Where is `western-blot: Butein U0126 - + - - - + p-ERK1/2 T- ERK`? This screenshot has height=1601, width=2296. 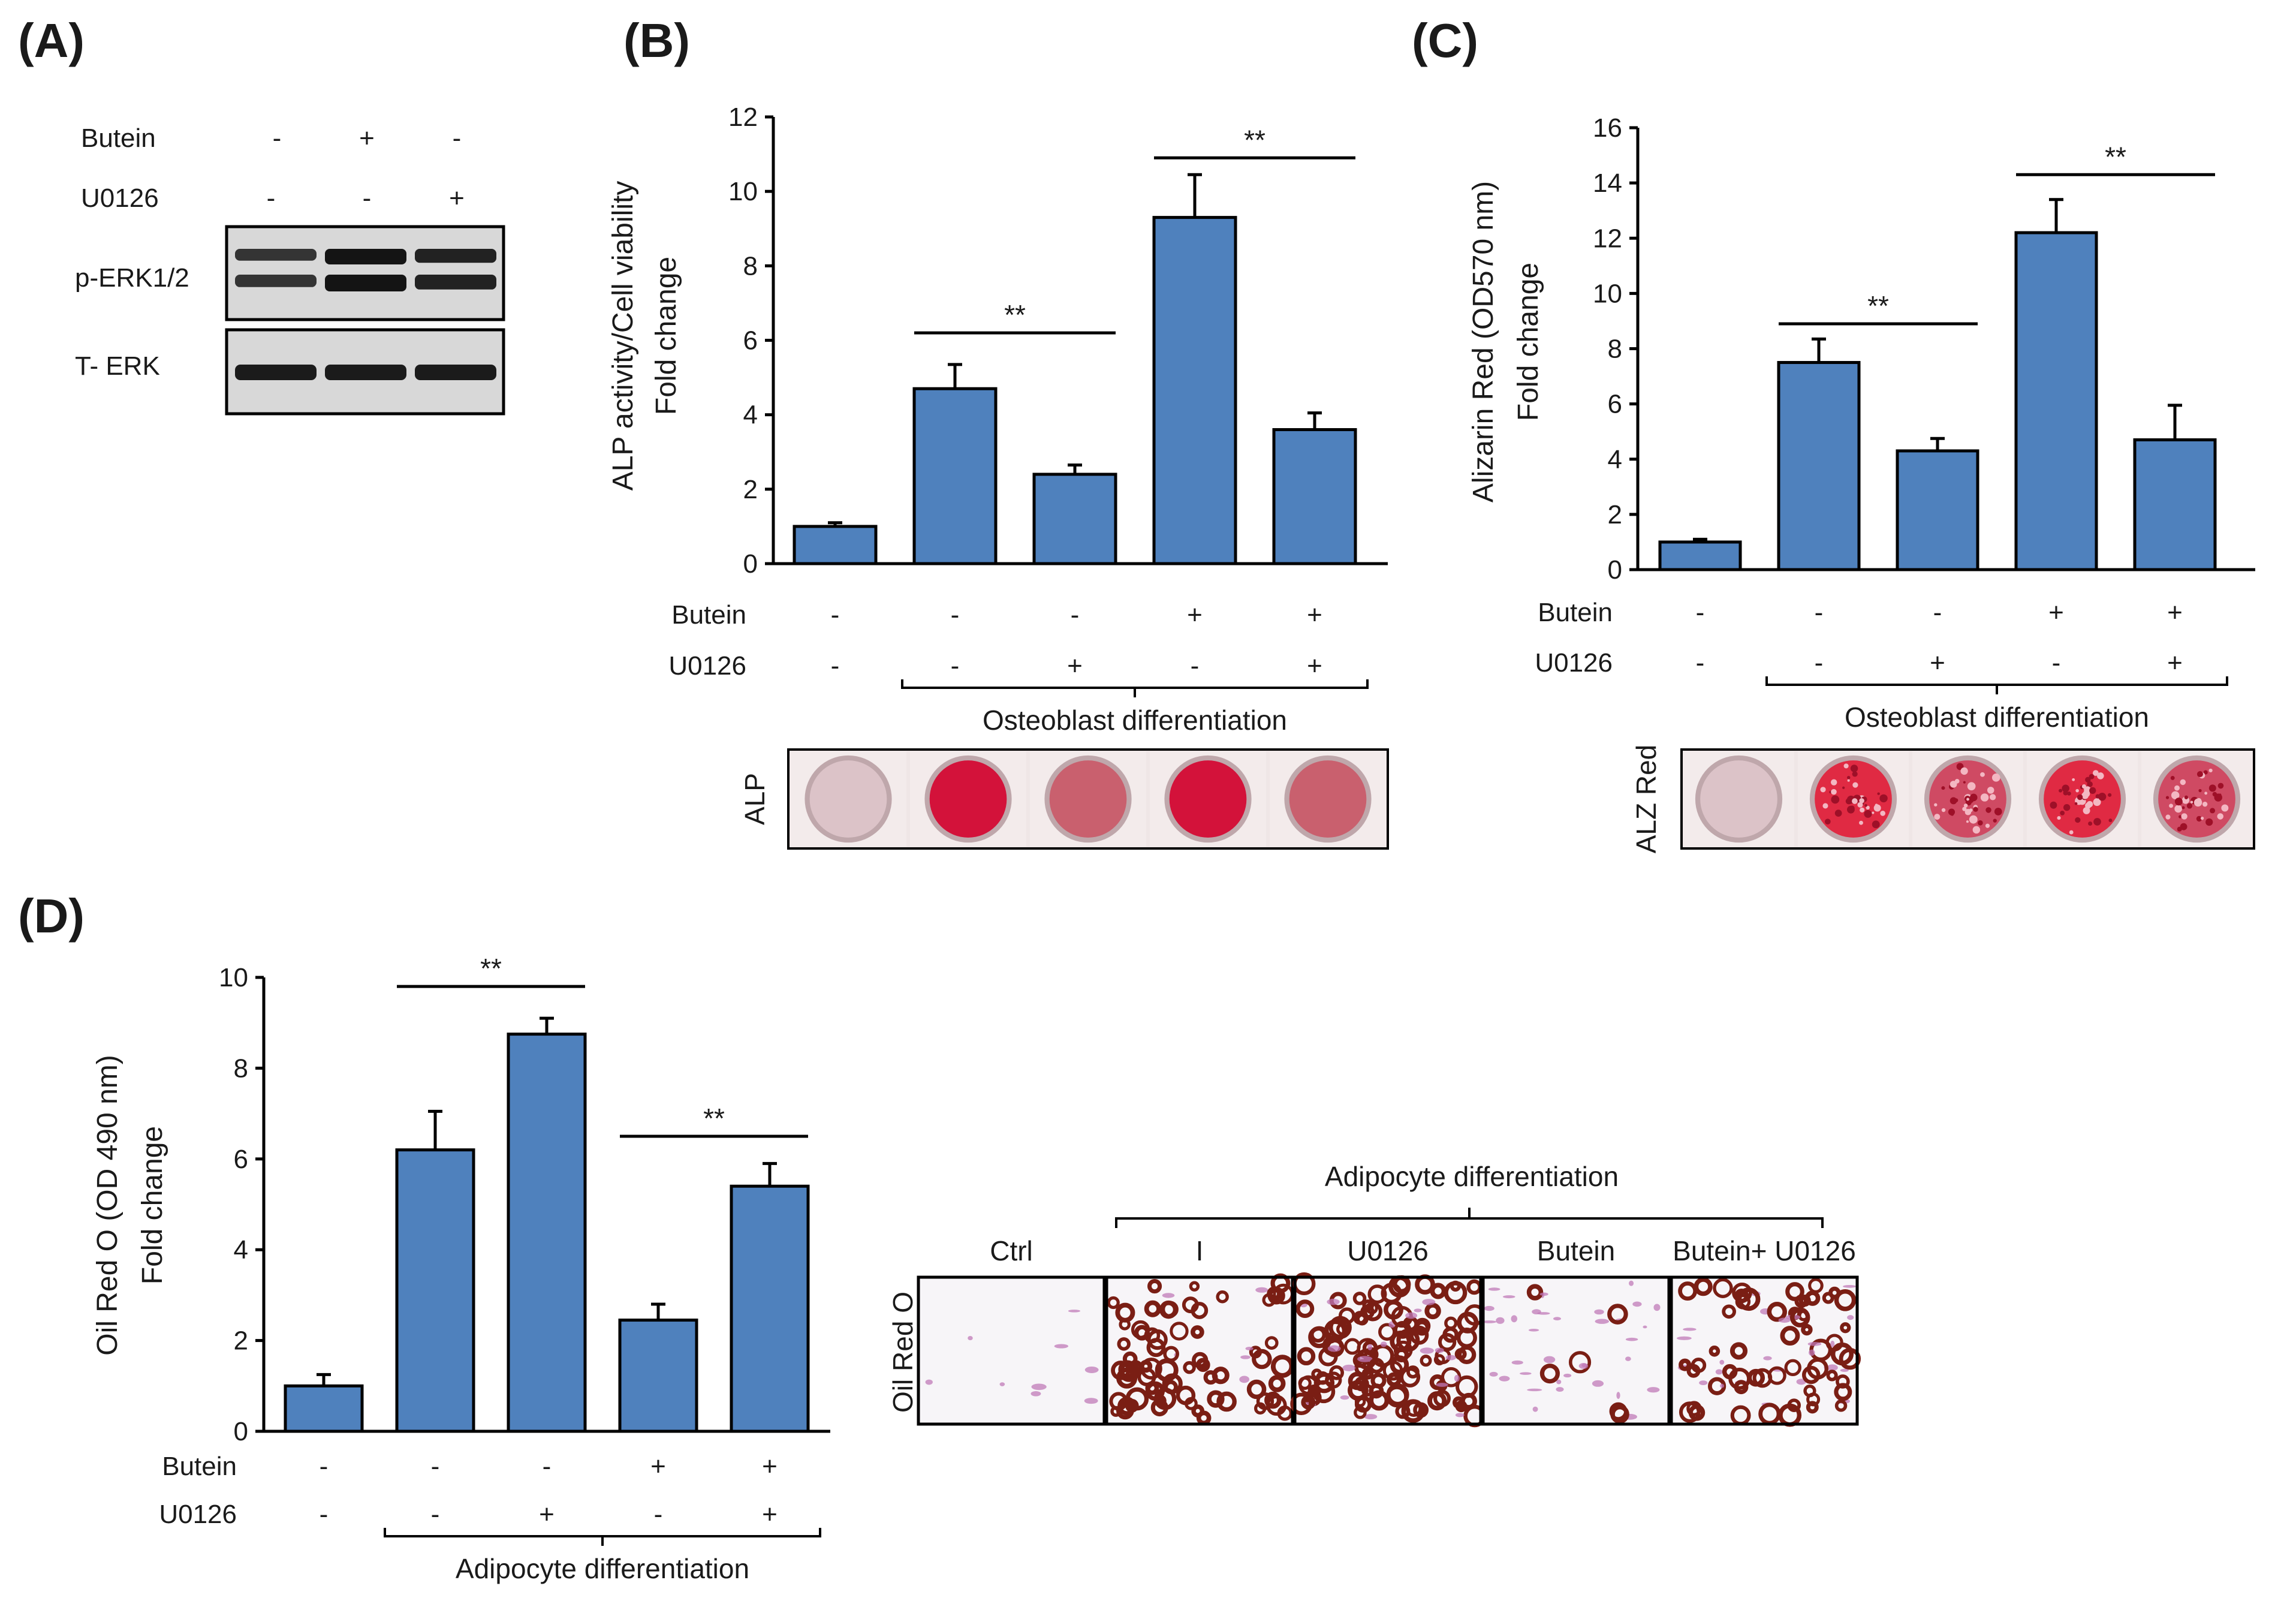
western-blot: Butein U0126 - + - - - + p-ERK1/2 T- ERK is located at coordinates (290, 270).